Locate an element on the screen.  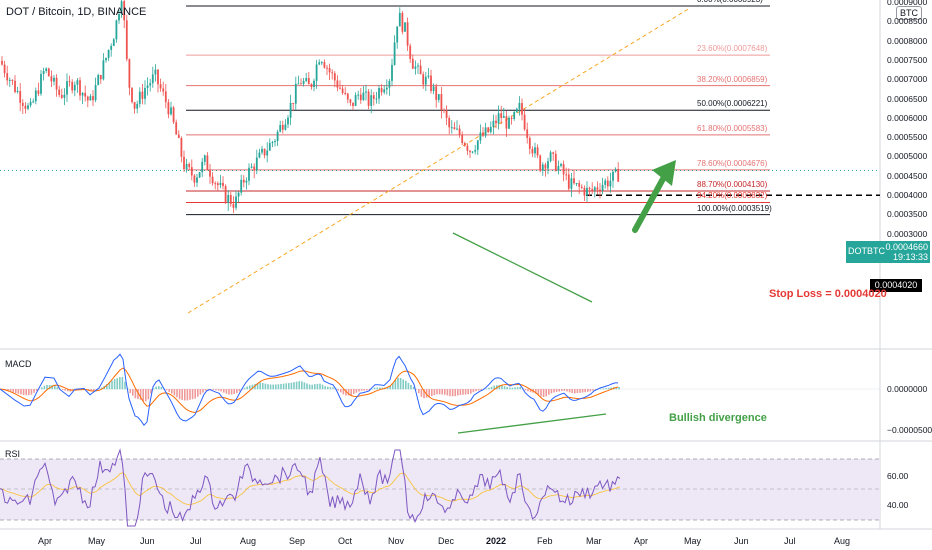
current-price-tag: DOTBTC 0.0004660 19:13:33 is located at coordinates (888, 252).